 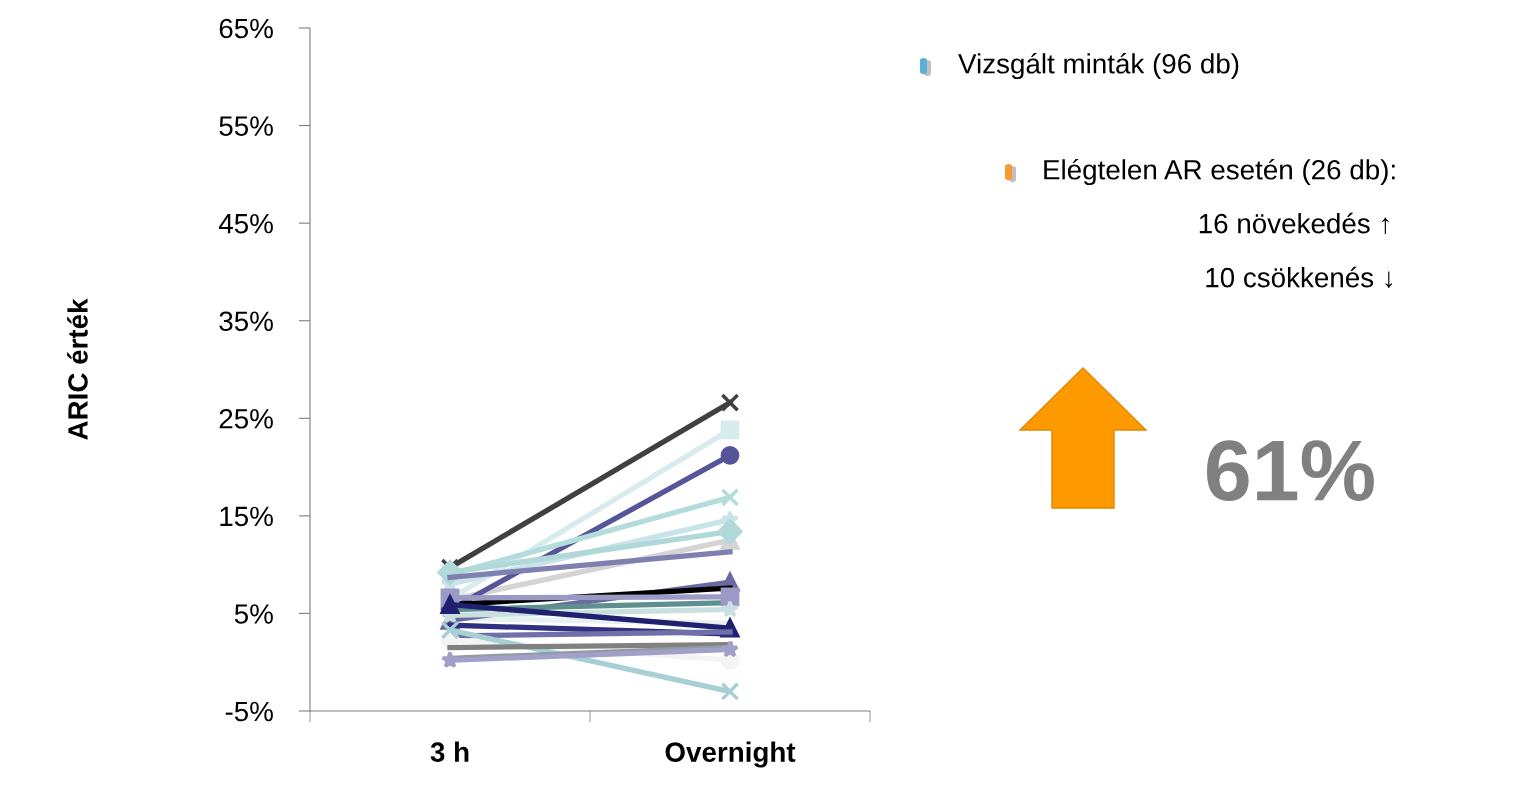 What do you see at coordinates (253, 614) in the screenshot?
I see `y-tick-label: 5%` at bounding box center [253, 614].